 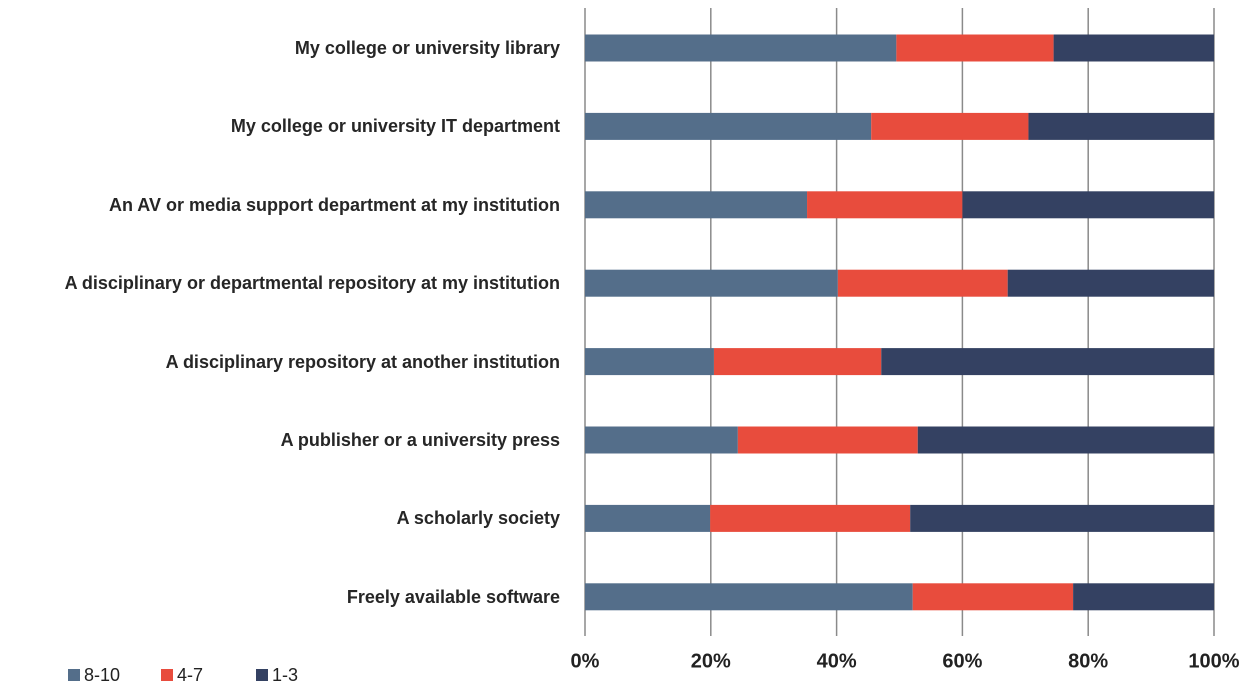 What do you see at coordinates (427, 48) in the screenshot?
I see `category-label: My college or university library` at bounding box center [427, 48].